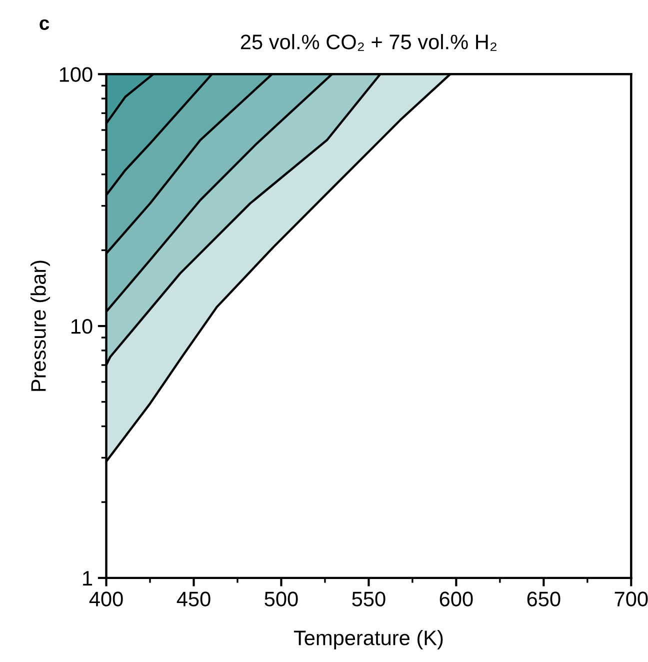 The height and width of the screenshot is (662, 648). I want to click on x-tick-label: 700, so click(631, 599).